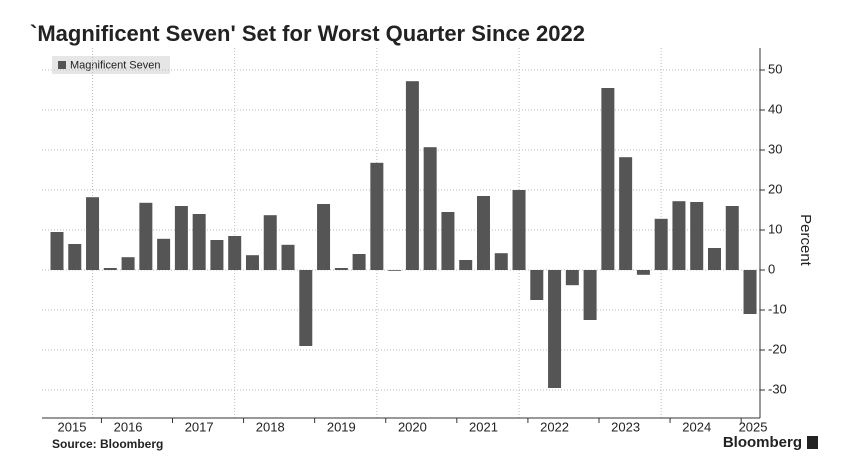 This screenshot has width=859, height=473. Describe the element at coordinates (128, 426) in the screenshot. I see `x-tick-label: 2016` at that location.